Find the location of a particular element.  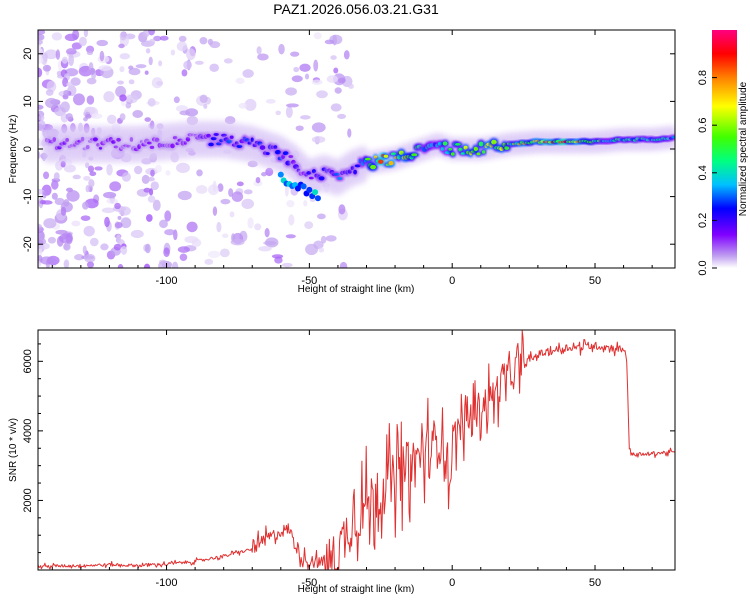

spectrogram-y-tick-label: -20 is located at coordinates (28, 244).